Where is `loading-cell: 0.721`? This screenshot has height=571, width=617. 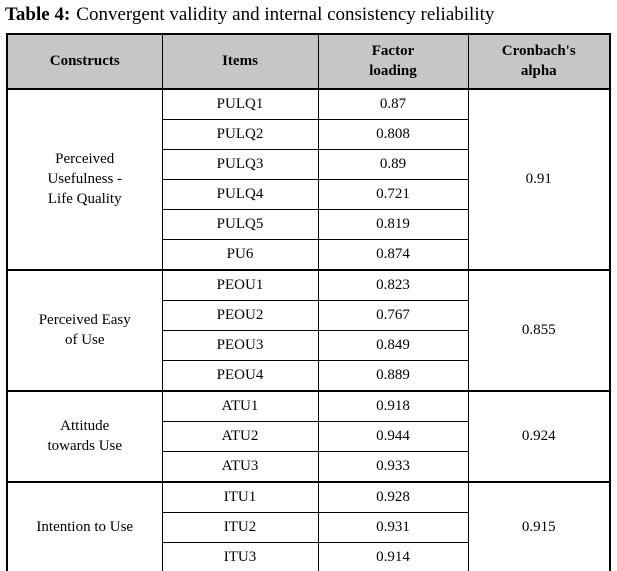 loading-cell: 0.721 is located at coordinates (393, 194).